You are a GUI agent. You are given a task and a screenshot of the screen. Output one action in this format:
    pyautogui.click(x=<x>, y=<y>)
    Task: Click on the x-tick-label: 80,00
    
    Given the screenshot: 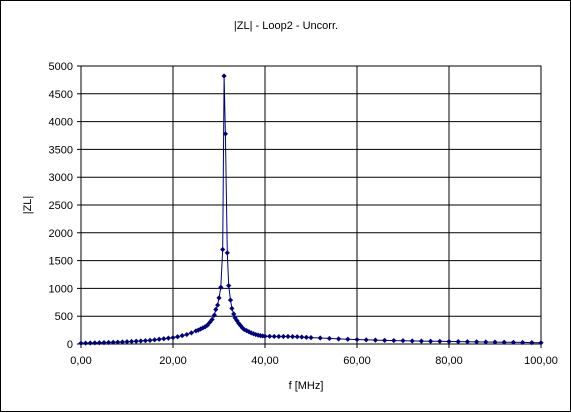 What is the action you would take?
    pyautogui.click(x=449, y=361)
    